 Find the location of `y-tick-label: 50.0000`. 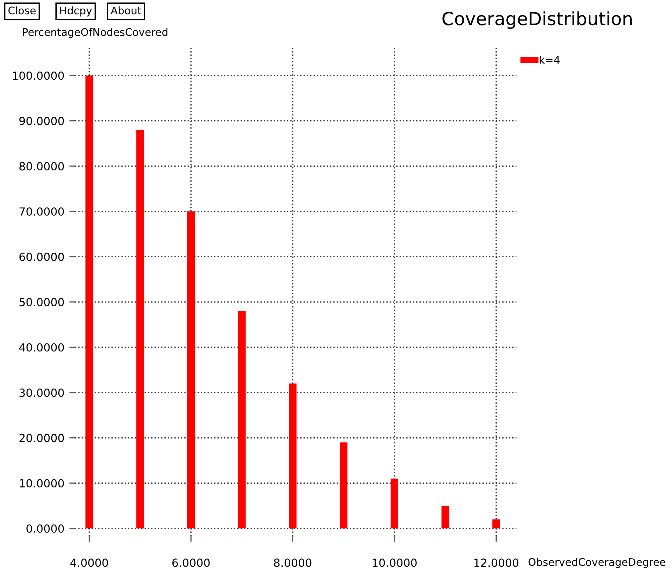

y-tick-label: 50.0000 is located at coordinates (42, 302).